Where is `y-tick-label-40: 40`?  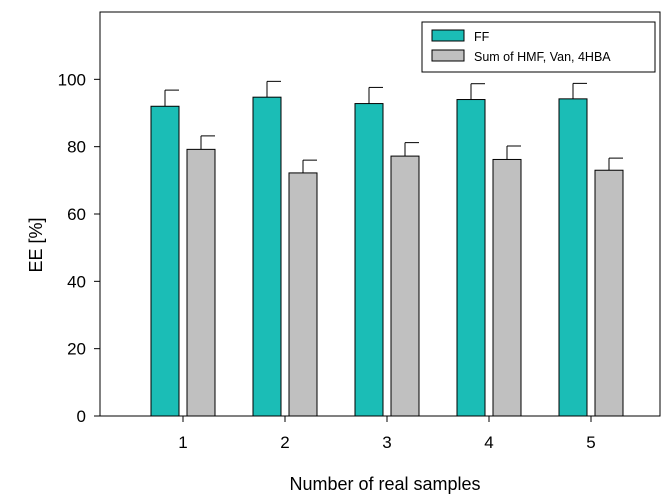 y-tick-label-40: 40 is located at coordinates (76, 281).